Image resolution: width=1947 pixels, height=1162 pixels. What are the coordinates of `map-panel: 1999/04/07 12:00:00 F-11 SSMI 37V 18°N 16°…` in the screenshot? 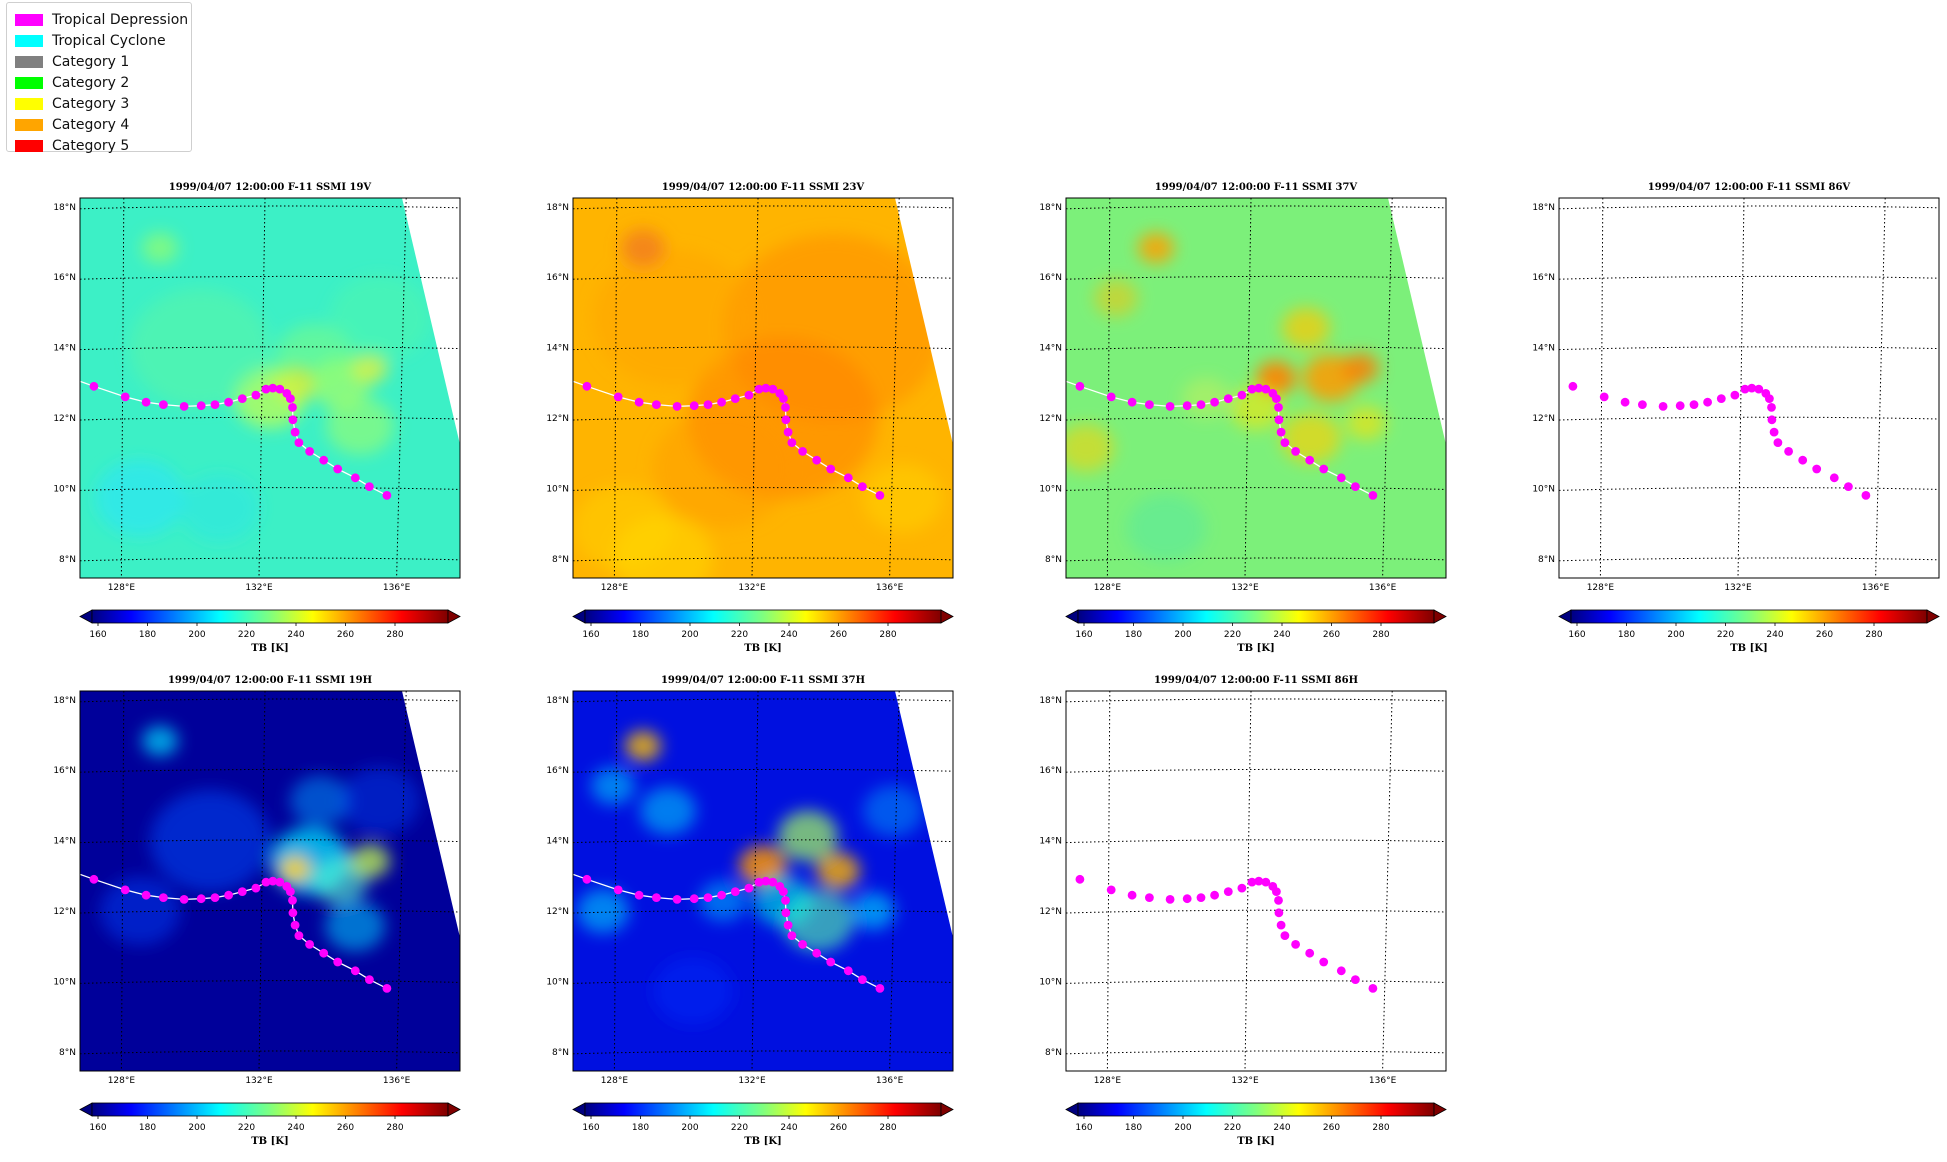 It's located at (1243, 418).